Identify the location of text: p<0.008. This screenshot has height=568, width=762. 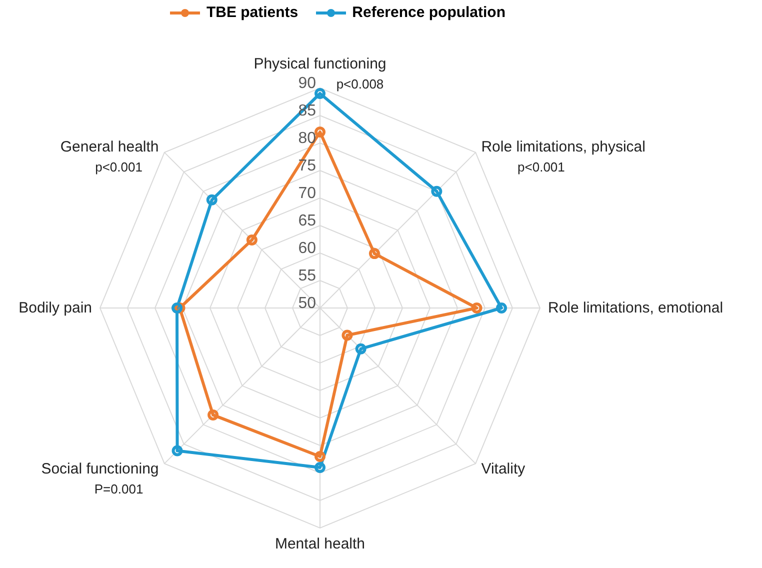
(360, 84).